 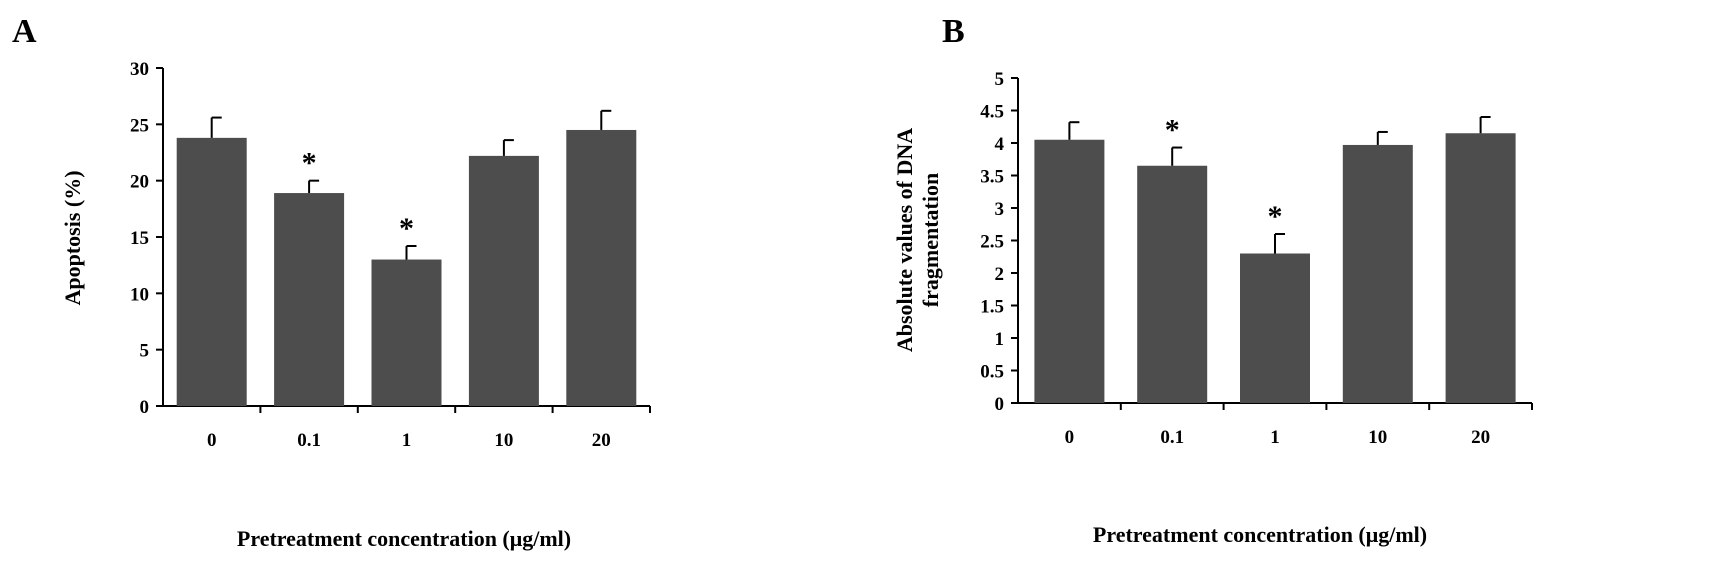 I want to click on y-tick-label: 3.5, so click(x=992, y=177).